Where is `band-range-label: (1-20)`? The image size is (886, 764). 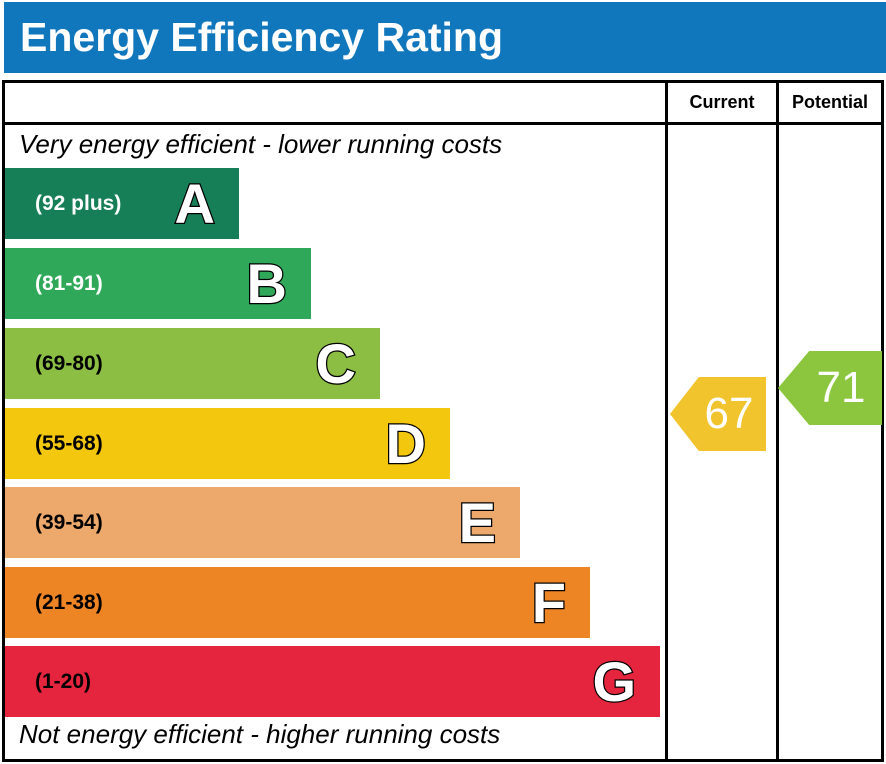 band-range-label: (1-20) is located at coordinates (63, 681).